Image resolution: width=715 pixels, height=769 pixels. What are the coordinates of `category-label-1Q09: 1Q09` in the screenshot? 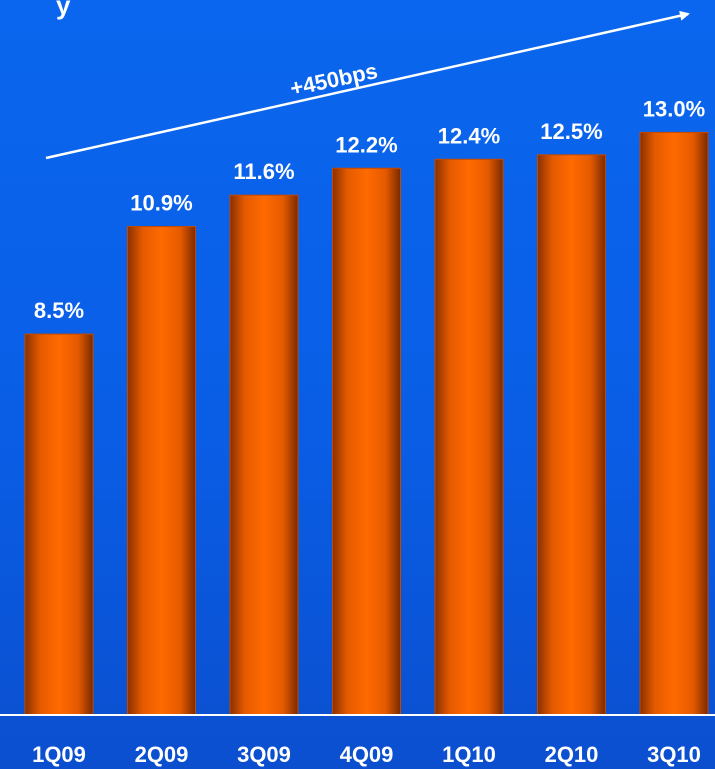 It's located at (59, 754).